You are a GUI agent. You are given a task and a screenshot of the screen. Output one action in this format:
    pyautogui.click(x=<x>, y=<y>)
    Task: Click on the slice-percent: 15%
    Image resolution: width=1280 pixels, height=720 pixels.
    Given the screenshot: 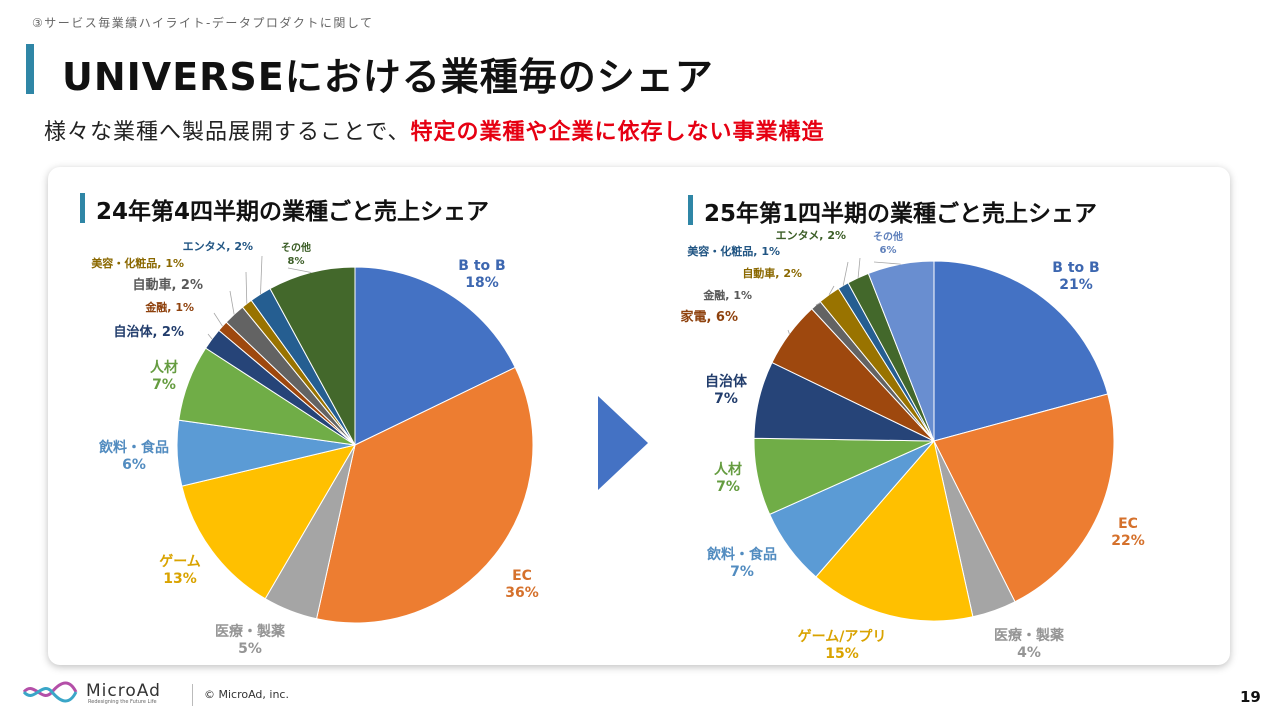 What is the action you would take?
    pyautogui.click(x=842, y=654)
    